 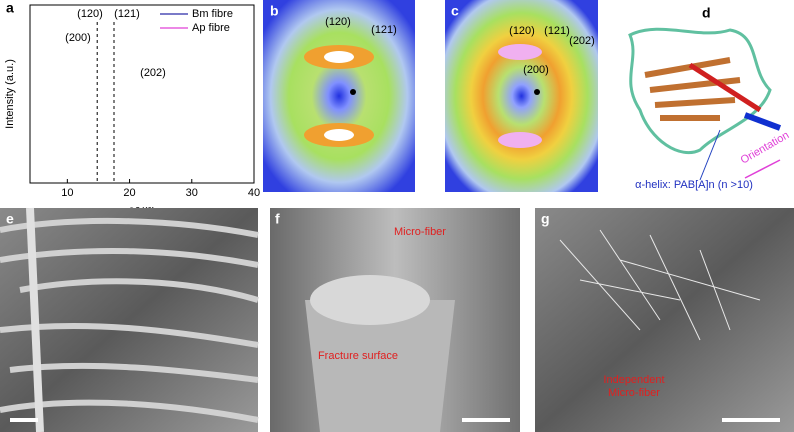 What do you see at coordinates (274, 11) in the screenshot?
I see `panel-label: b` at bounding box center [274, 11].